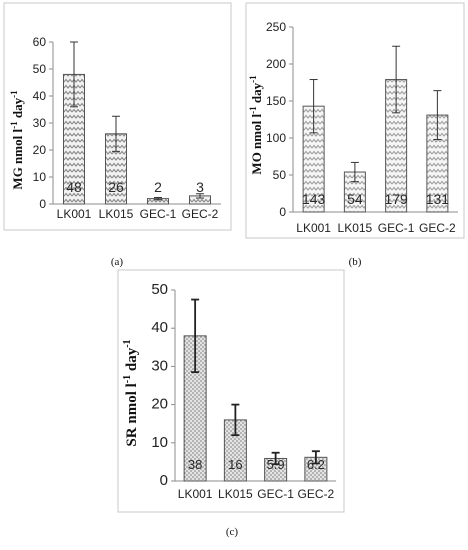 Image resolution: width=468 pixels, height=550 pixels. What do you see at coordinates (437, 228) in the screenshot?
I see `panel-b-category-label: GEC-2` at bounding box center [437, 228].